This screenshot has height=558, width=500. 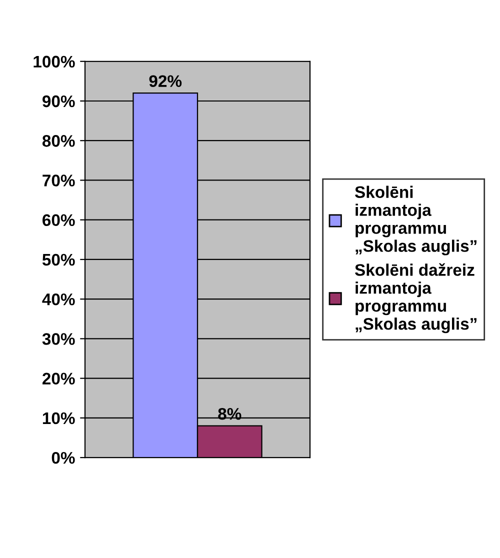 What do you see at coordinates (415, 221) in the screenshot?
I see `legend-label: Skolēni izmantoja programmu „Skolas auglis”` at bounding box center [415, 221].